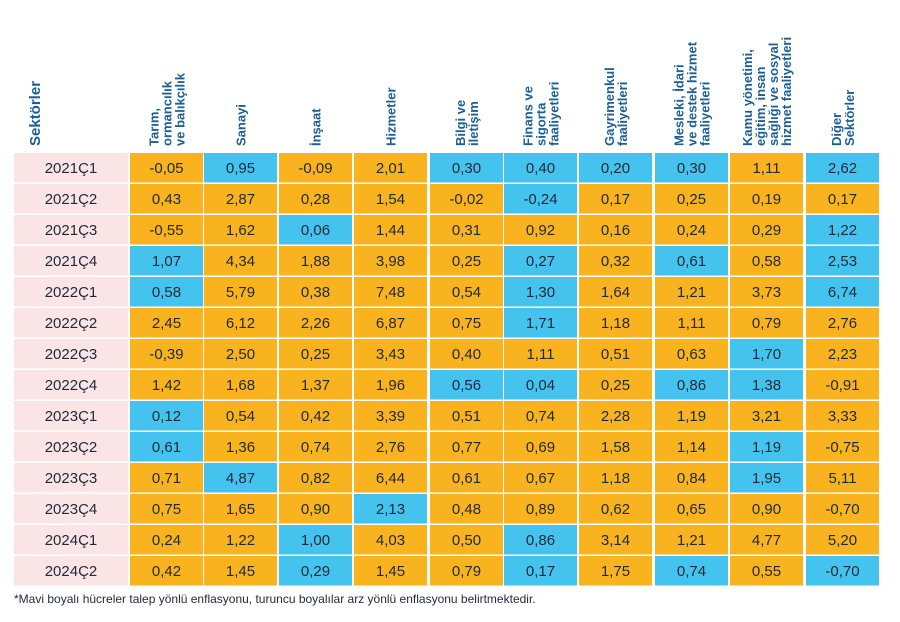 The width and height of the screenshot is (900, 622). I want to click on cell-value: 0,95, so click(240, 168).